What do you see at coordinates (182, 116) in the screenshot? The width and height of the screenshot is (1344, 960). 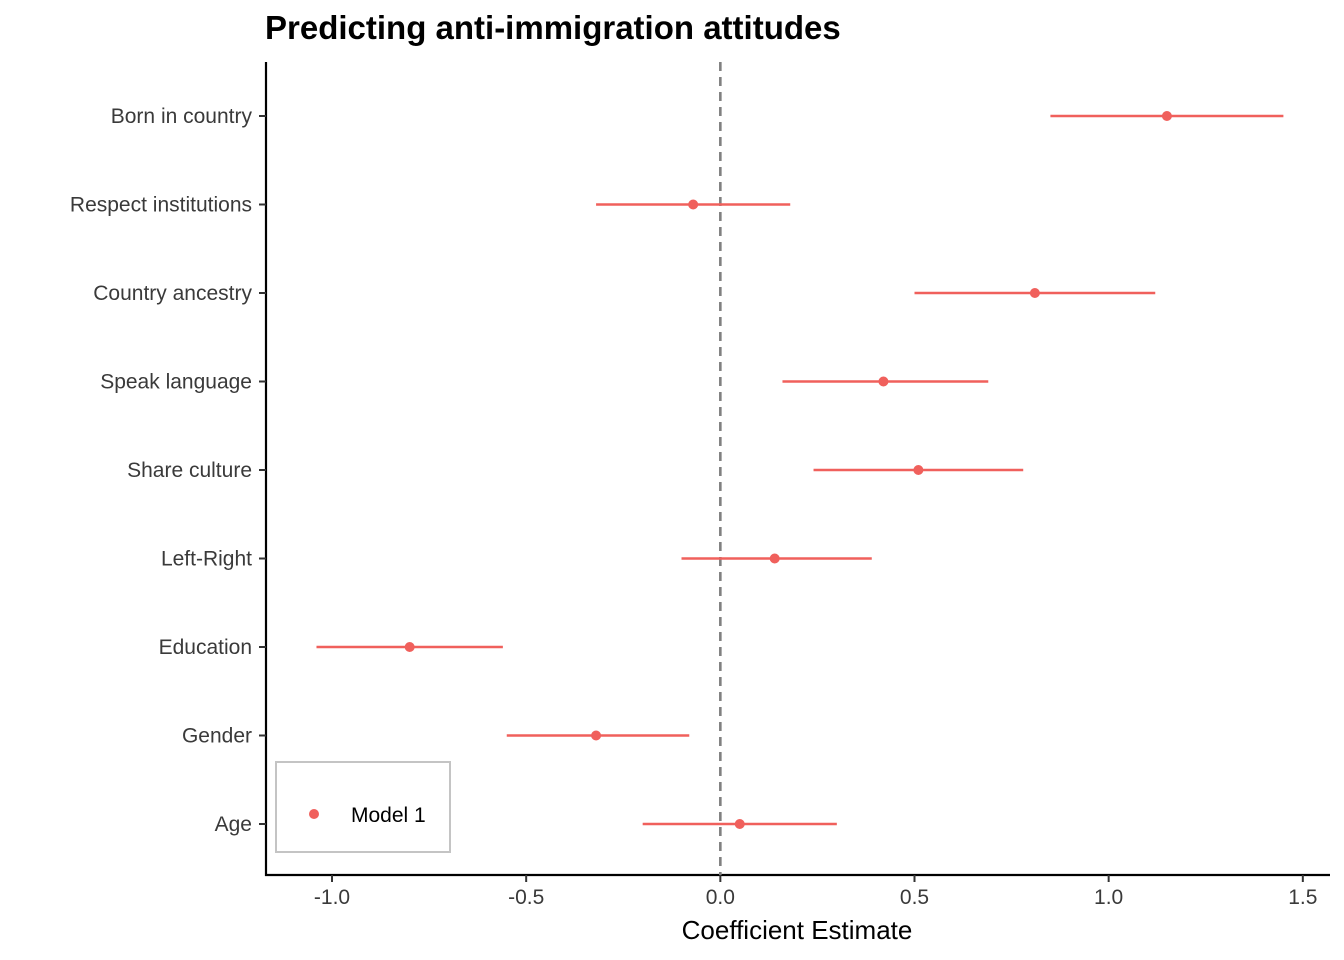 I see `y-tick-label: Born in country` at bounding box center [182, 116].